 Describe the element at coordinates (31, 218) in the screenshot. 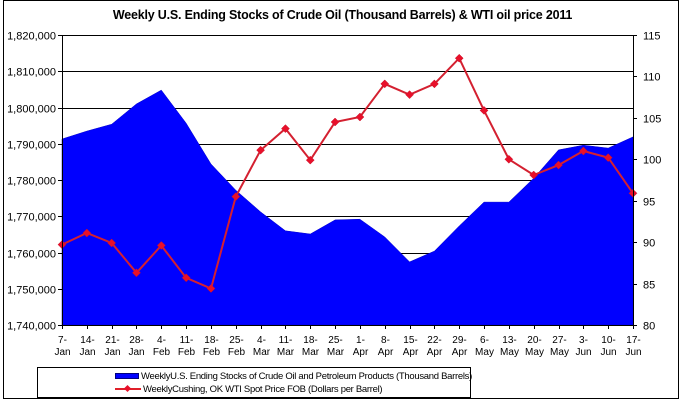

I see `y-tick-label: 1,770,000` at that location.